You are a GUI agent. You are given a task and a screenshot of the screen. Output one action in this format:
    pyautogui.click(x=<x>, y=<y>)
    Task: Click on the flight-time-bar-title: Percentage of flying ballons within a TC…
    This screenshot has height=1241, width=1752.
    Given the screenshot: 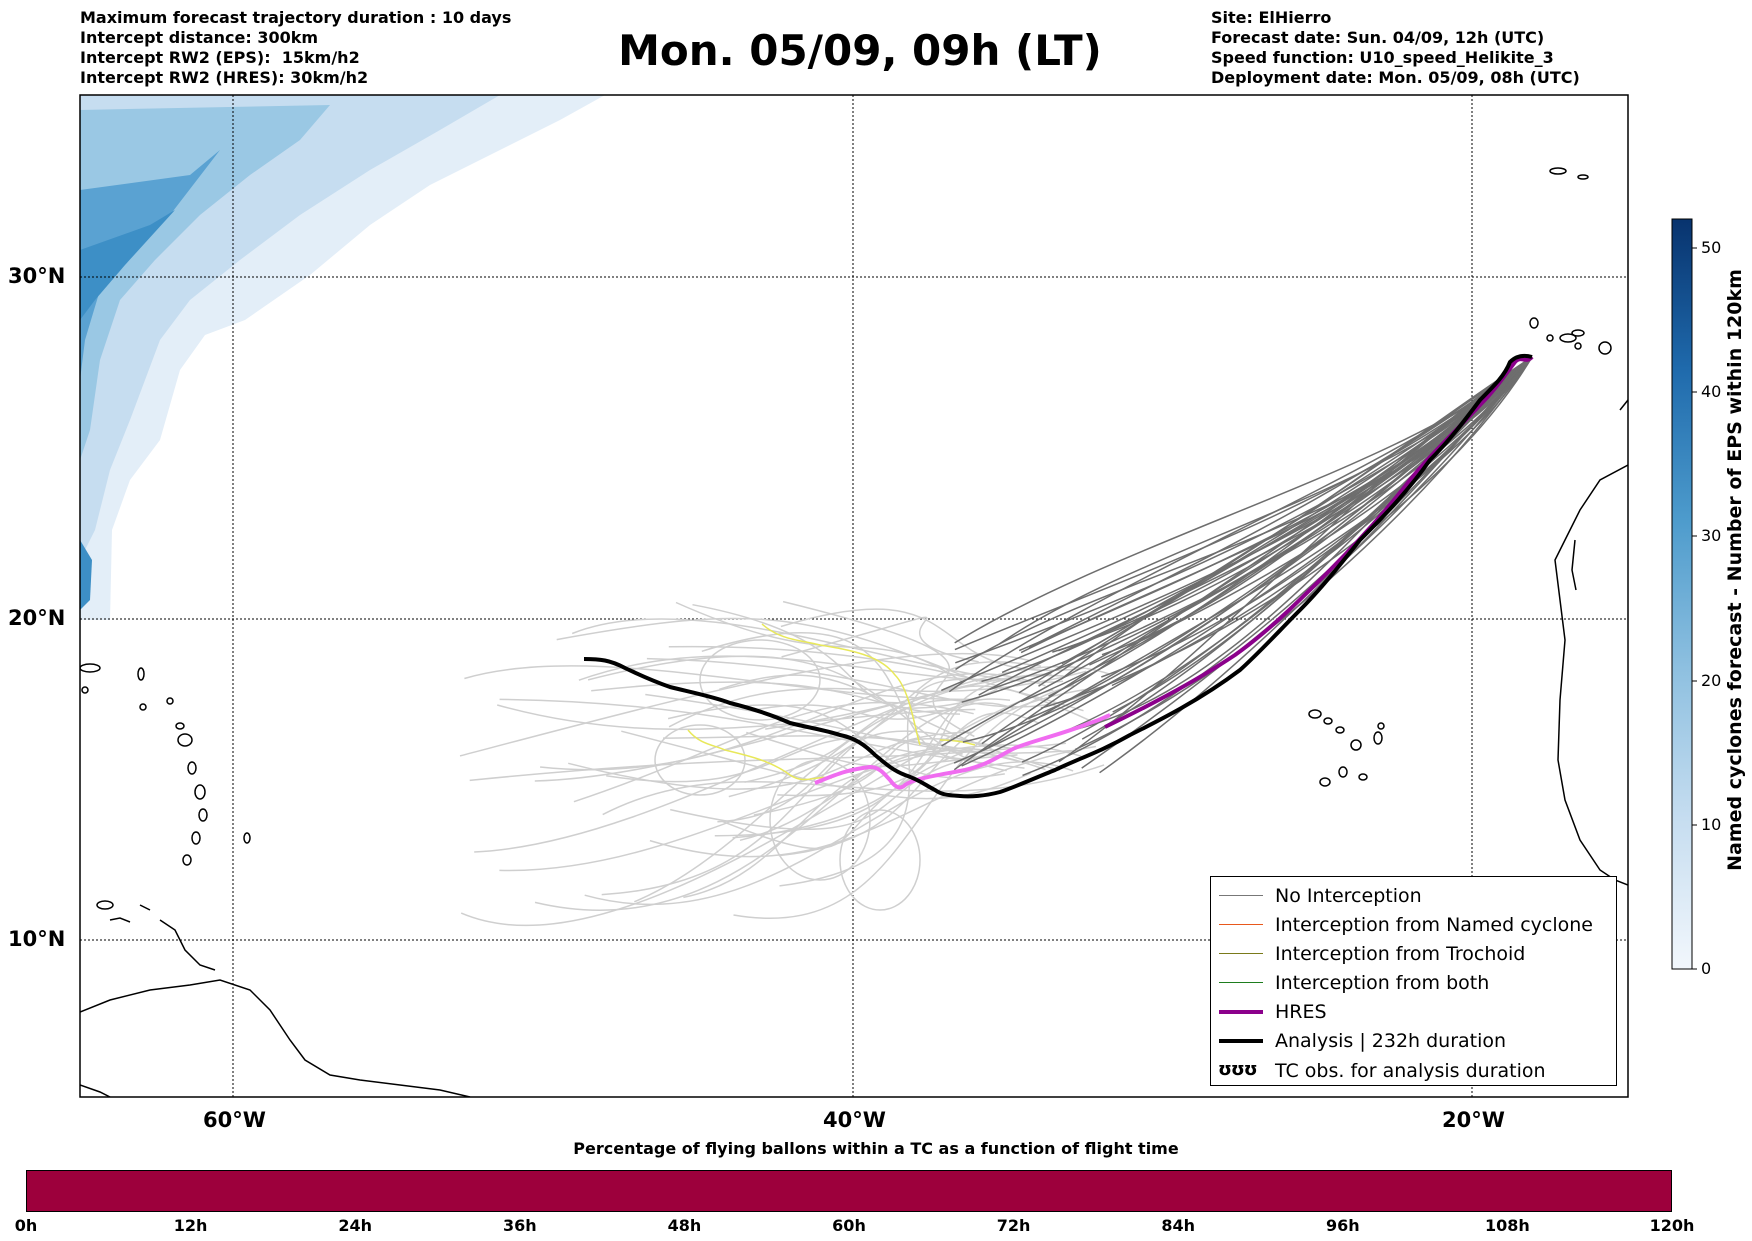 What is the action you would take?
    pyautogui.click(x=876, y=1148)
    